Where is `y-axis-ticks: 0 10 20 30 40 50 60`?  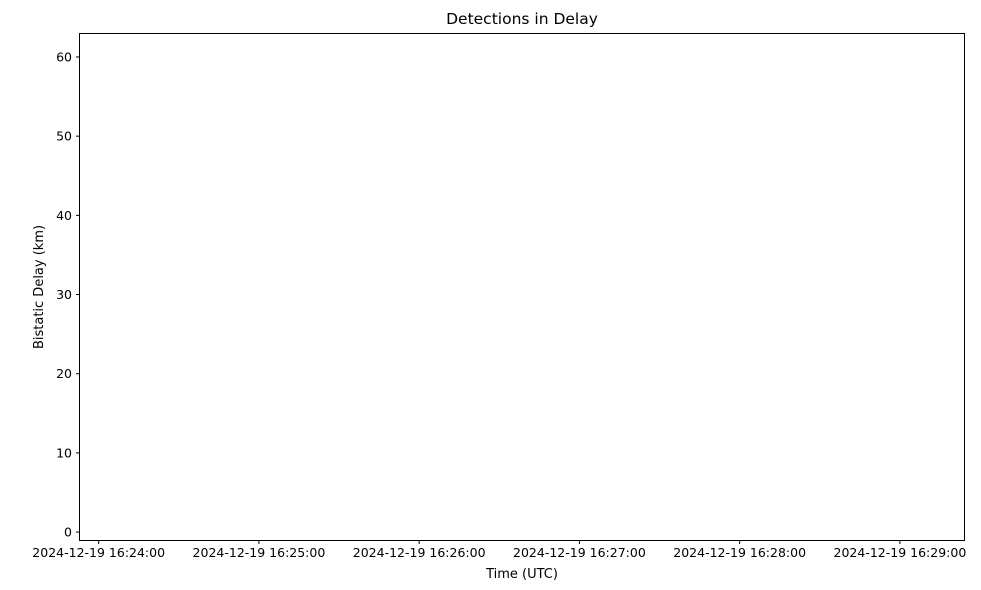
y-axis-ticks: 0 10 20 30 40 50 60 is located at coordinates (68, 294).